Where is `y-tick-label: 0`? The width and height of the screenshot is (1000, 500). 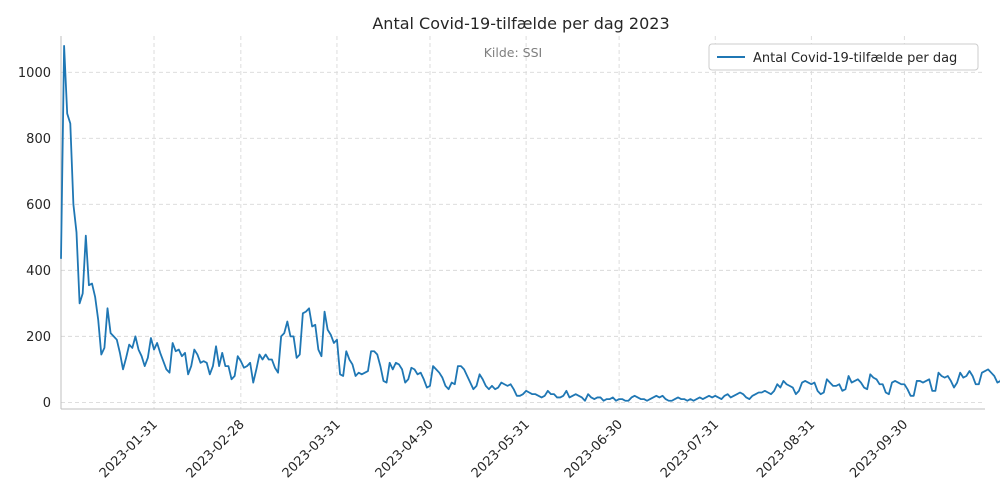
y-tick-label: 0 is located at coordinates (47, 403).